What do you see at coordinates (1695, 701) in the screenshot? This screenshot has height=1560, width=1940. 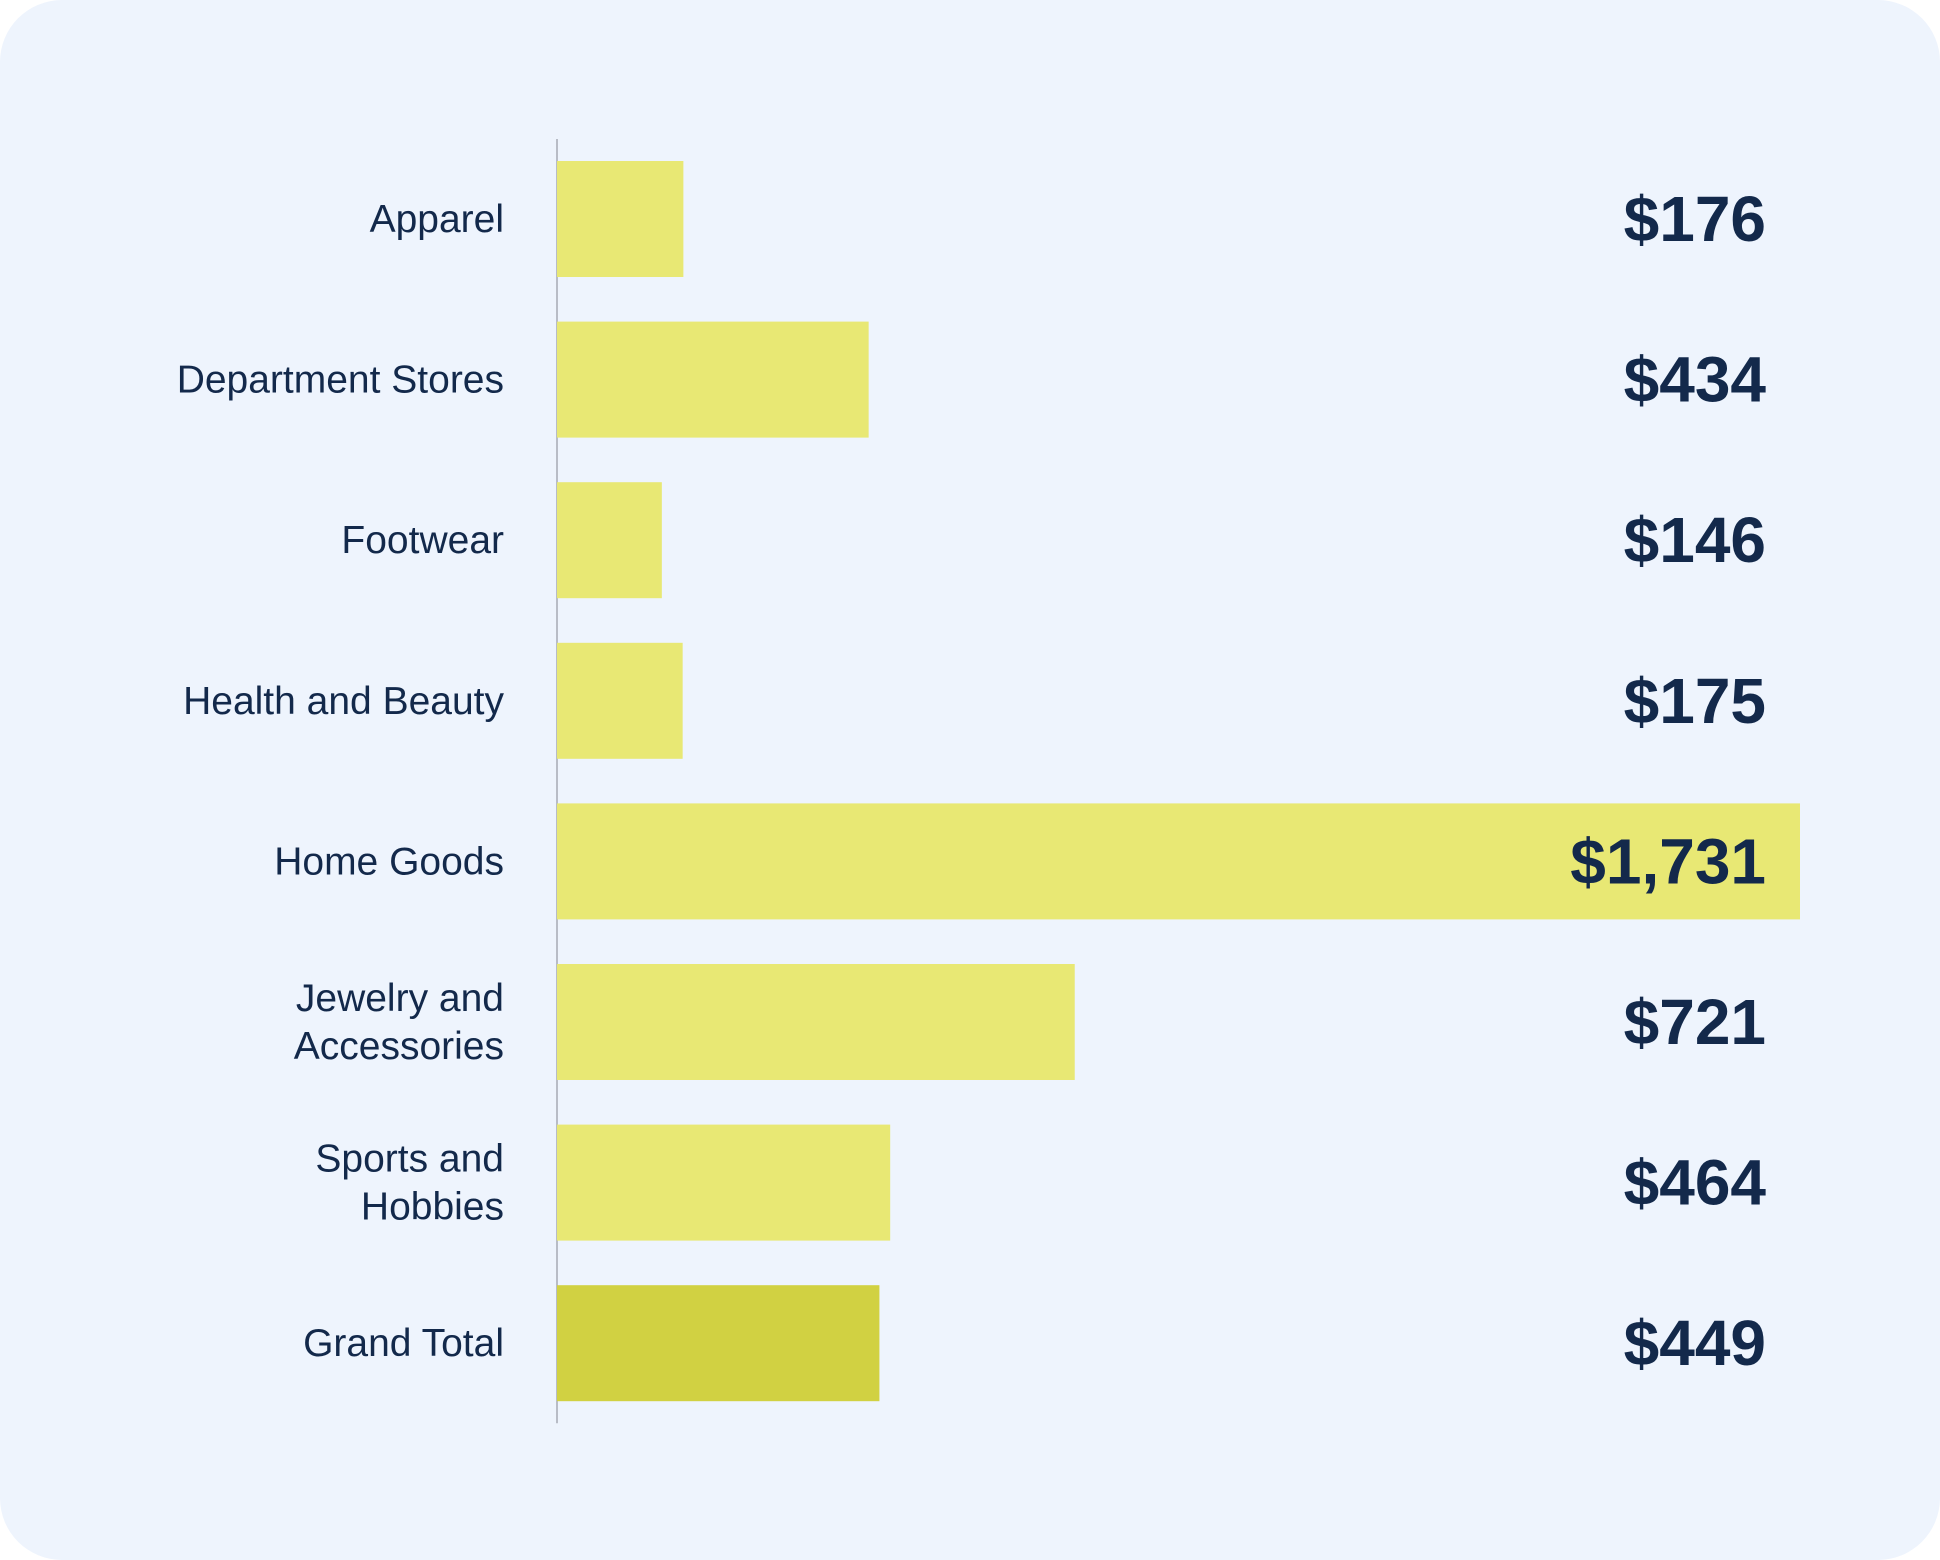 I see `value-label: $175` at bounding box center [1695, 701].